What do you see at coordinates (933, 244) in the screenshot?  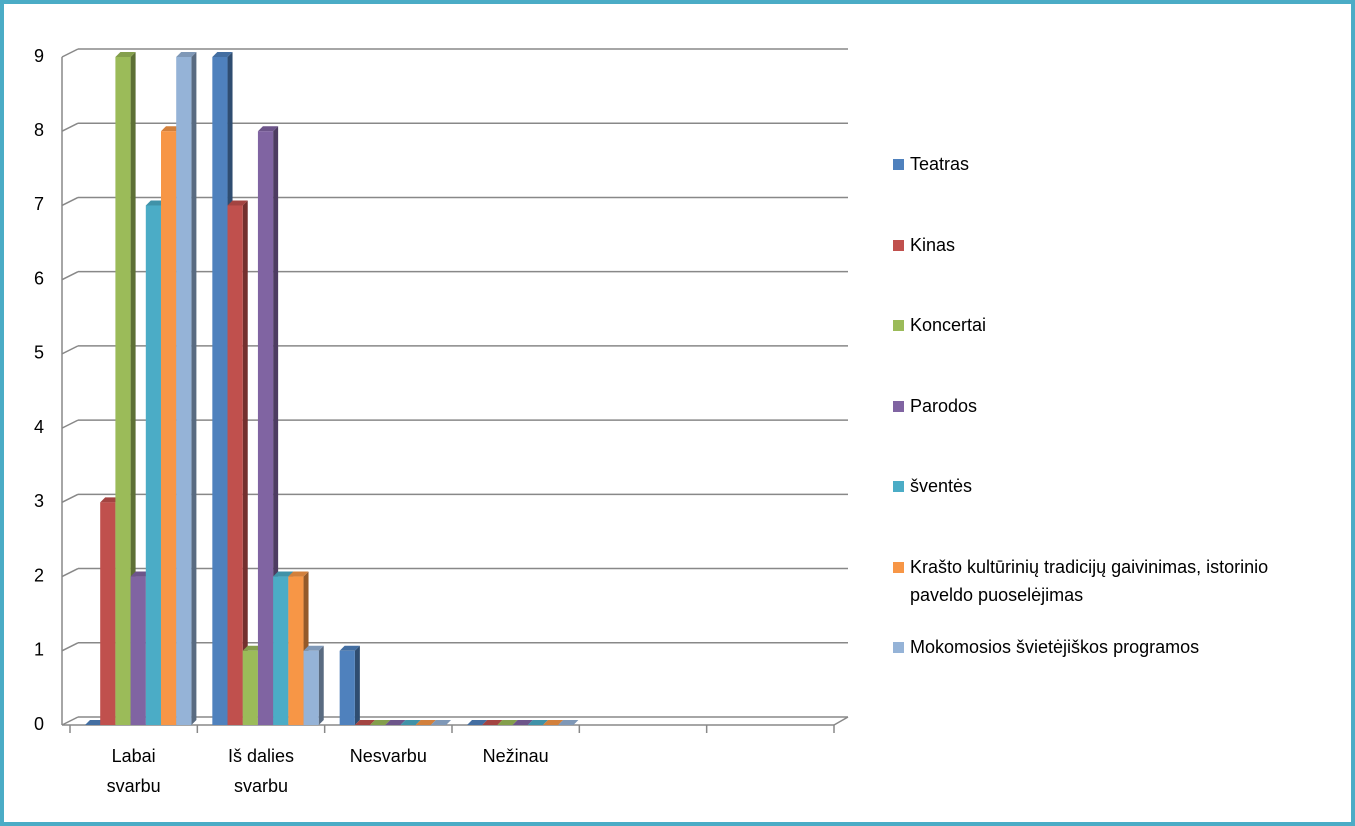 I see `legend-label: Kinas` at bounding box center [933, 244].